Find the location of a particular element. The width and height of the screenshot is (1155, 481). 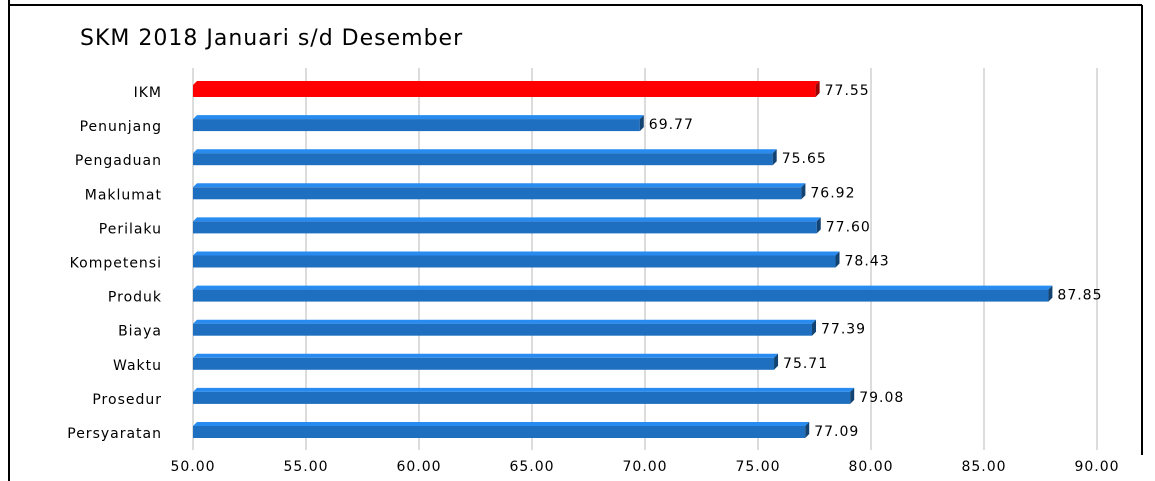

y-tick-label: Biaya is located at coordinates (140, 332).